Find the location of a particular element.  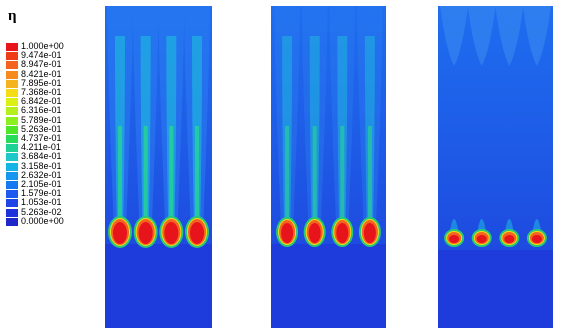

legend-entry: 8.421e-01 is located at coordinates (51, 74).